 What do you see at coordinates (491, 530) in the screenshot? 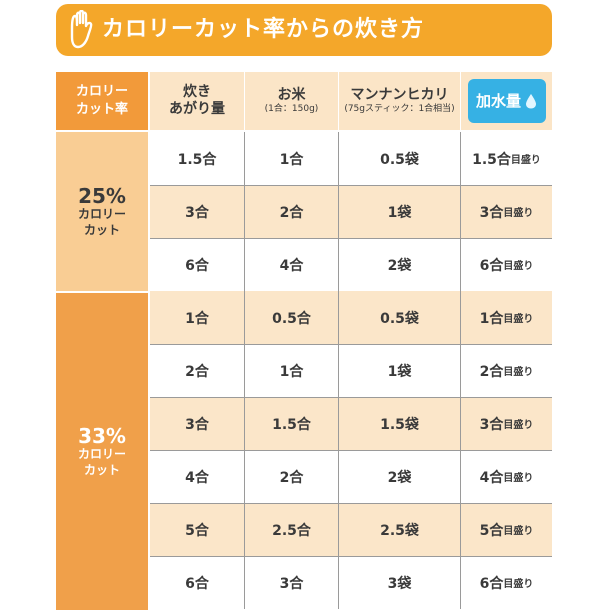
I see `water-value: 5合` at bounding box center [491, 530].